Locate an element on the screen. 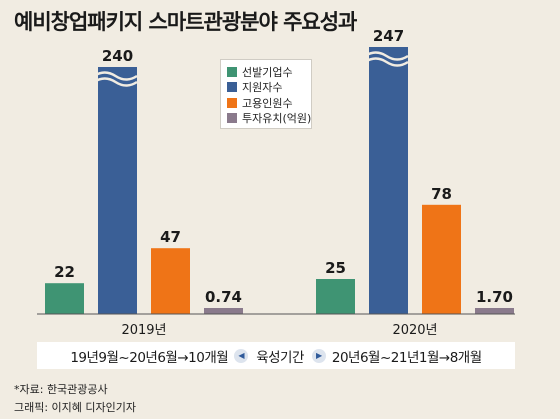 The width and height of the screenshot is (560, 419). data-label: 247 is located at coordinates (388, 36).